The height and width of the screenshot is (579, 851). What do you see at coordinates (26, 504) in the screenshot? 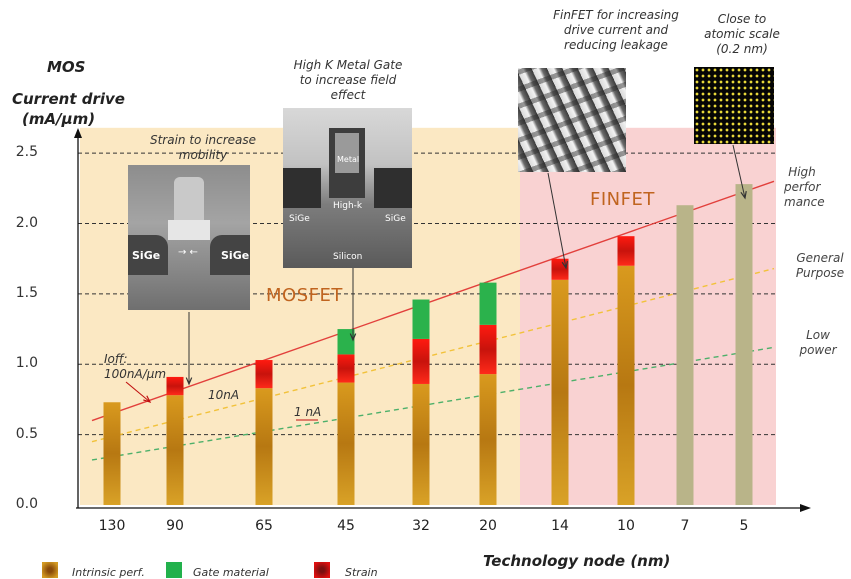
I see `y-tick-label: 0.0` at bounding box center [26, 504].